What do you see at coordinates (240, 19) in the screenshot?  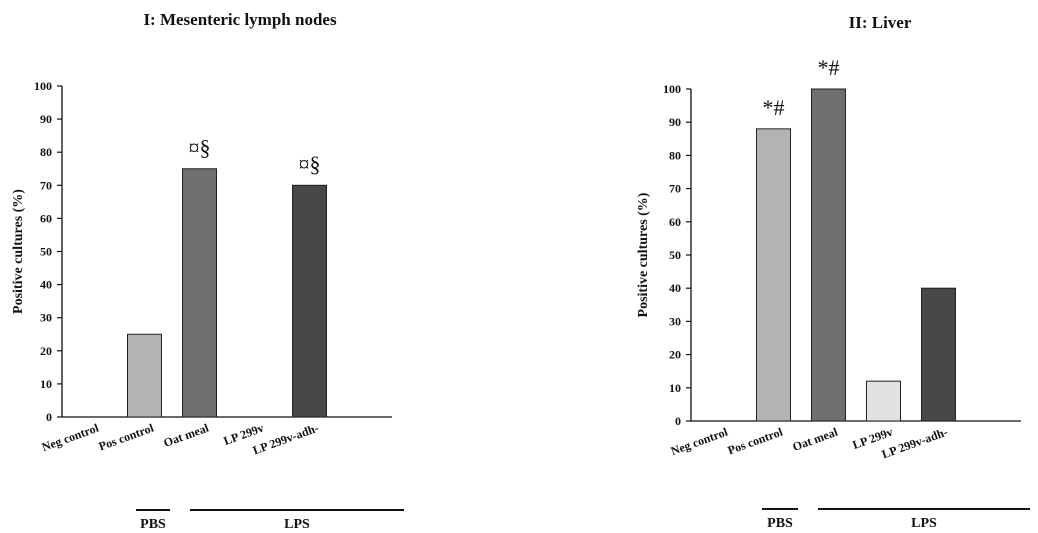 I see `chart-title: I: Mesenteric lymph nodes` at bounding box center [240, 19].